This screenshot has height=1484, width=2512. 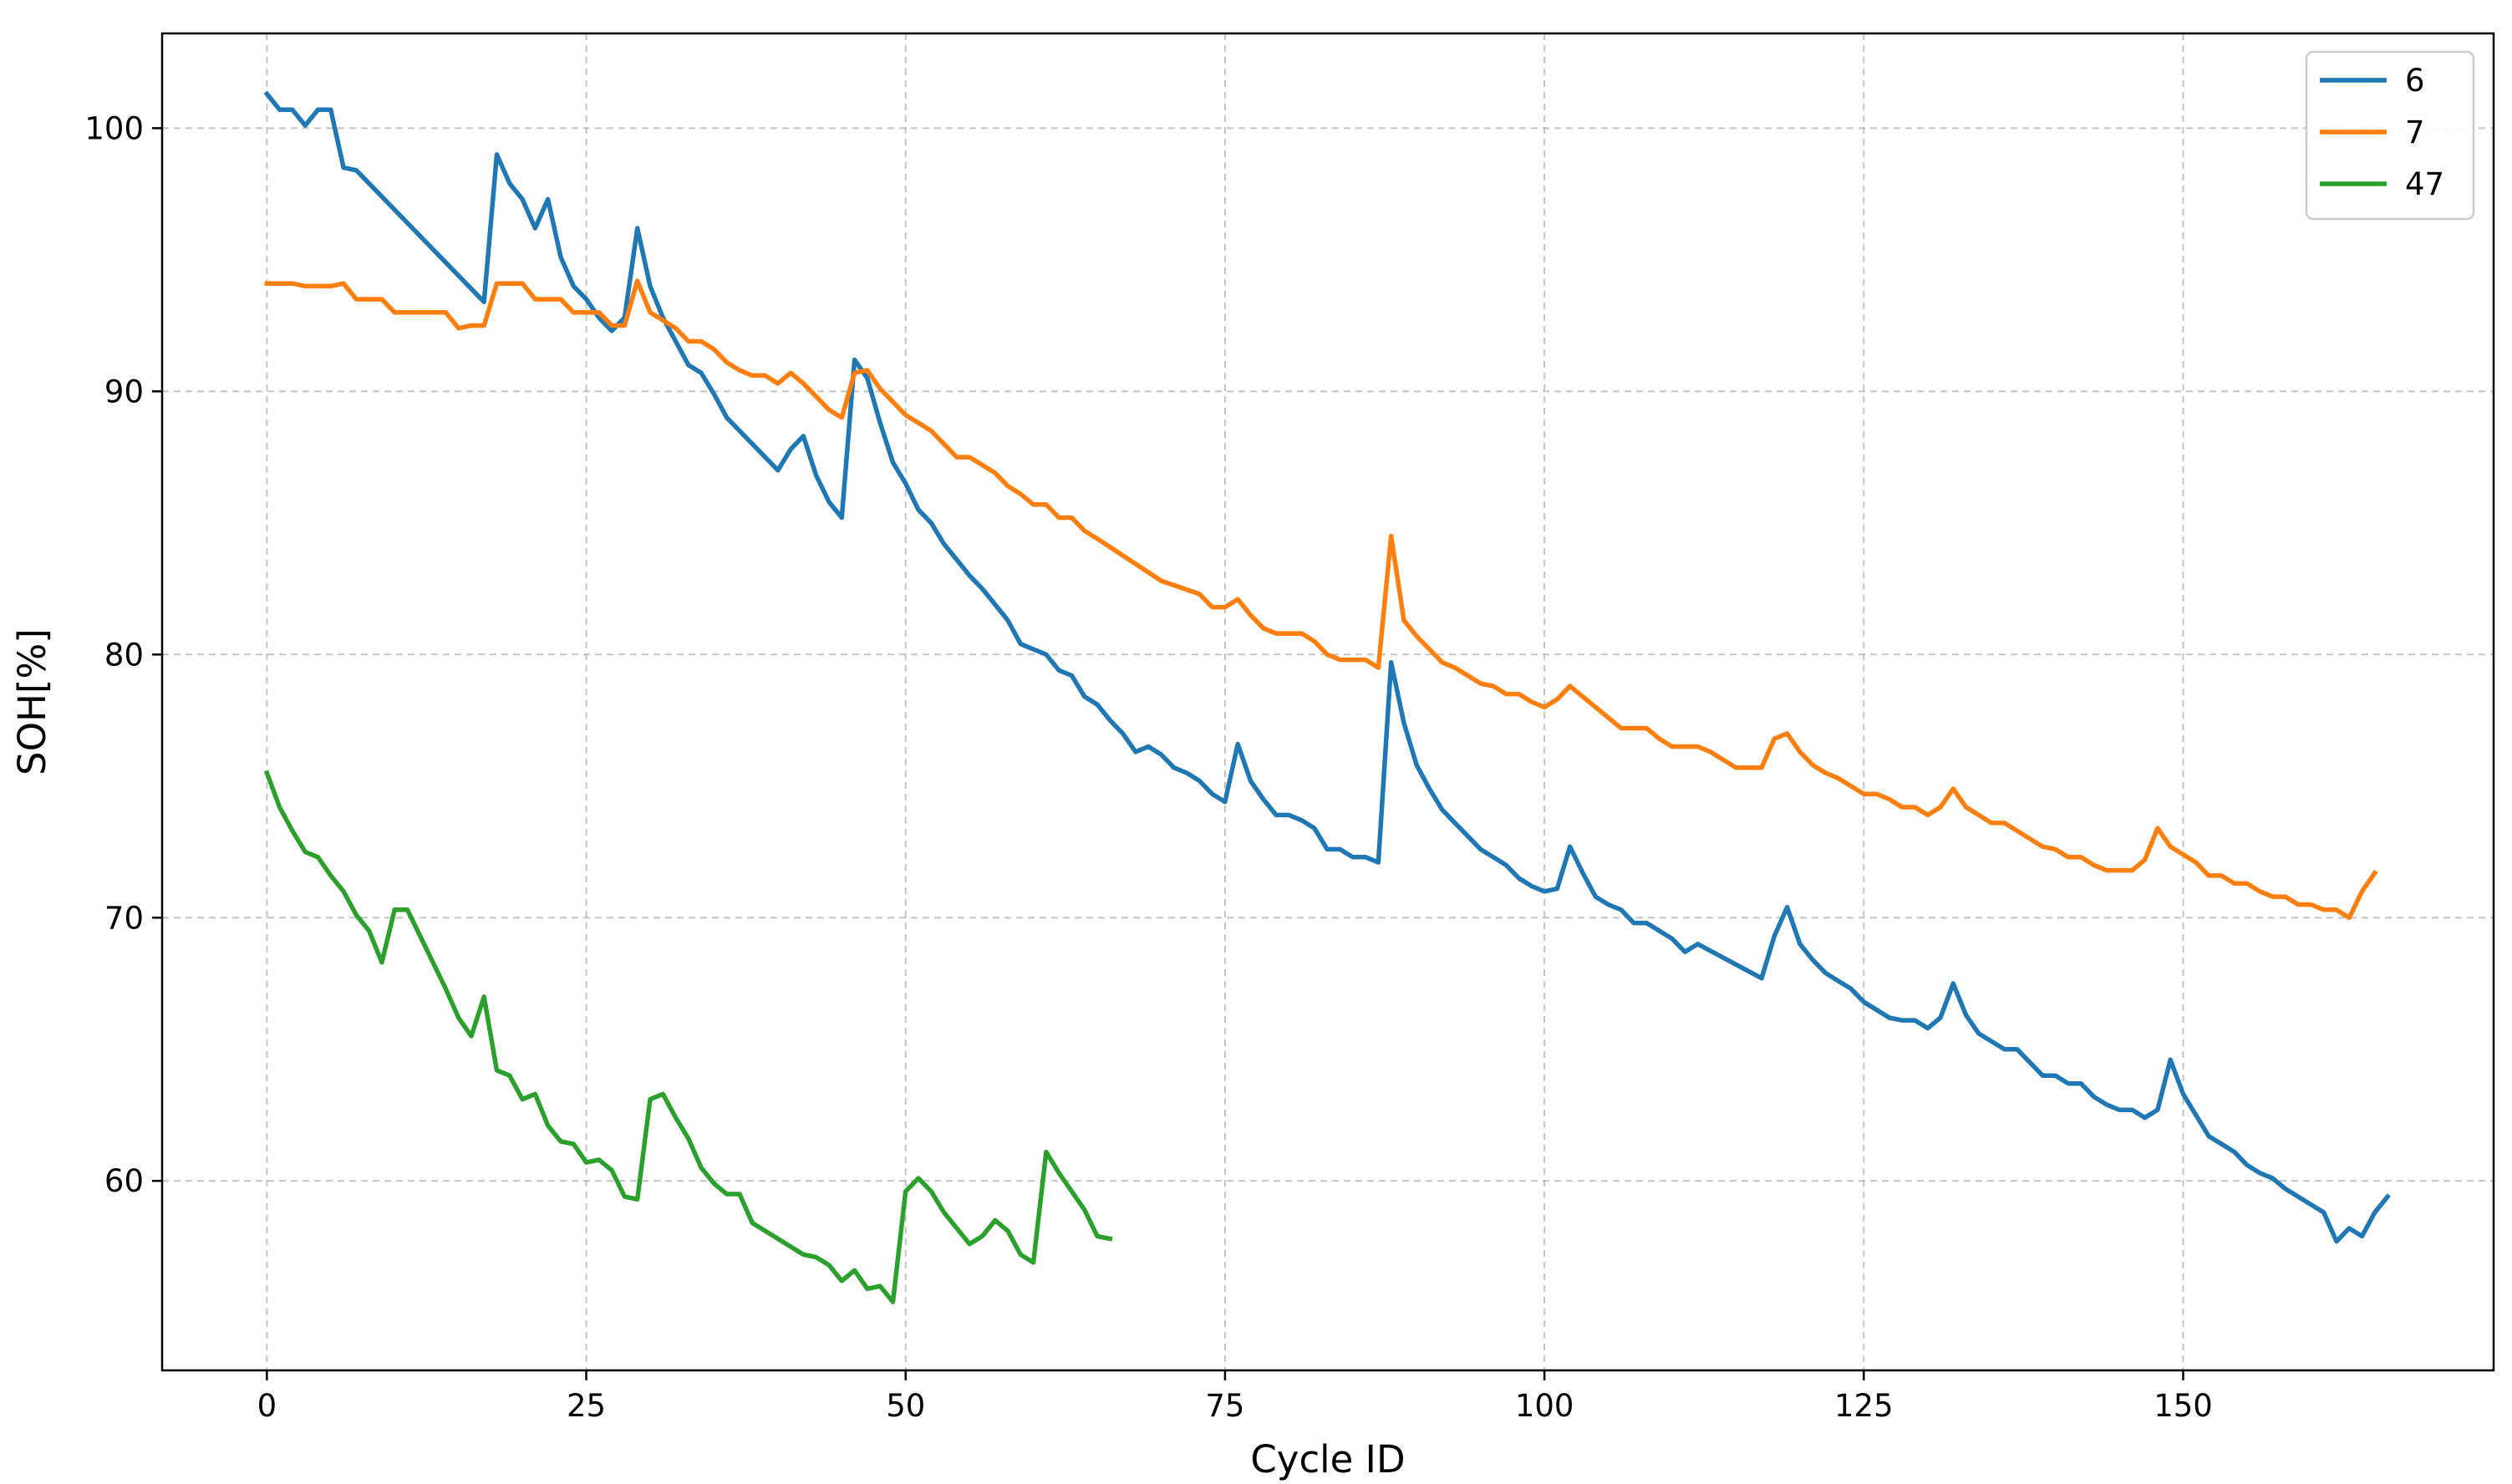 I want to click on legend: 6 7 47, so click(x=2390, y=135).